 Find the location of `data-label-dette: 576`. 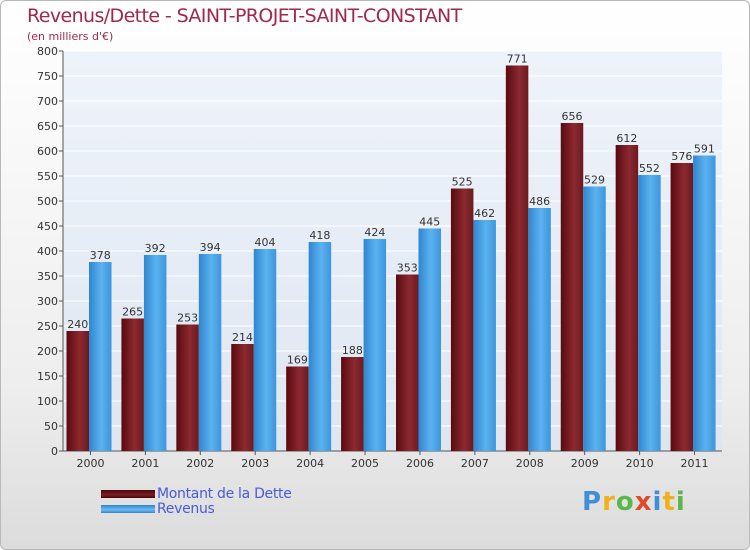

data-label-dette: 576 is located at coordinates (681, 156).